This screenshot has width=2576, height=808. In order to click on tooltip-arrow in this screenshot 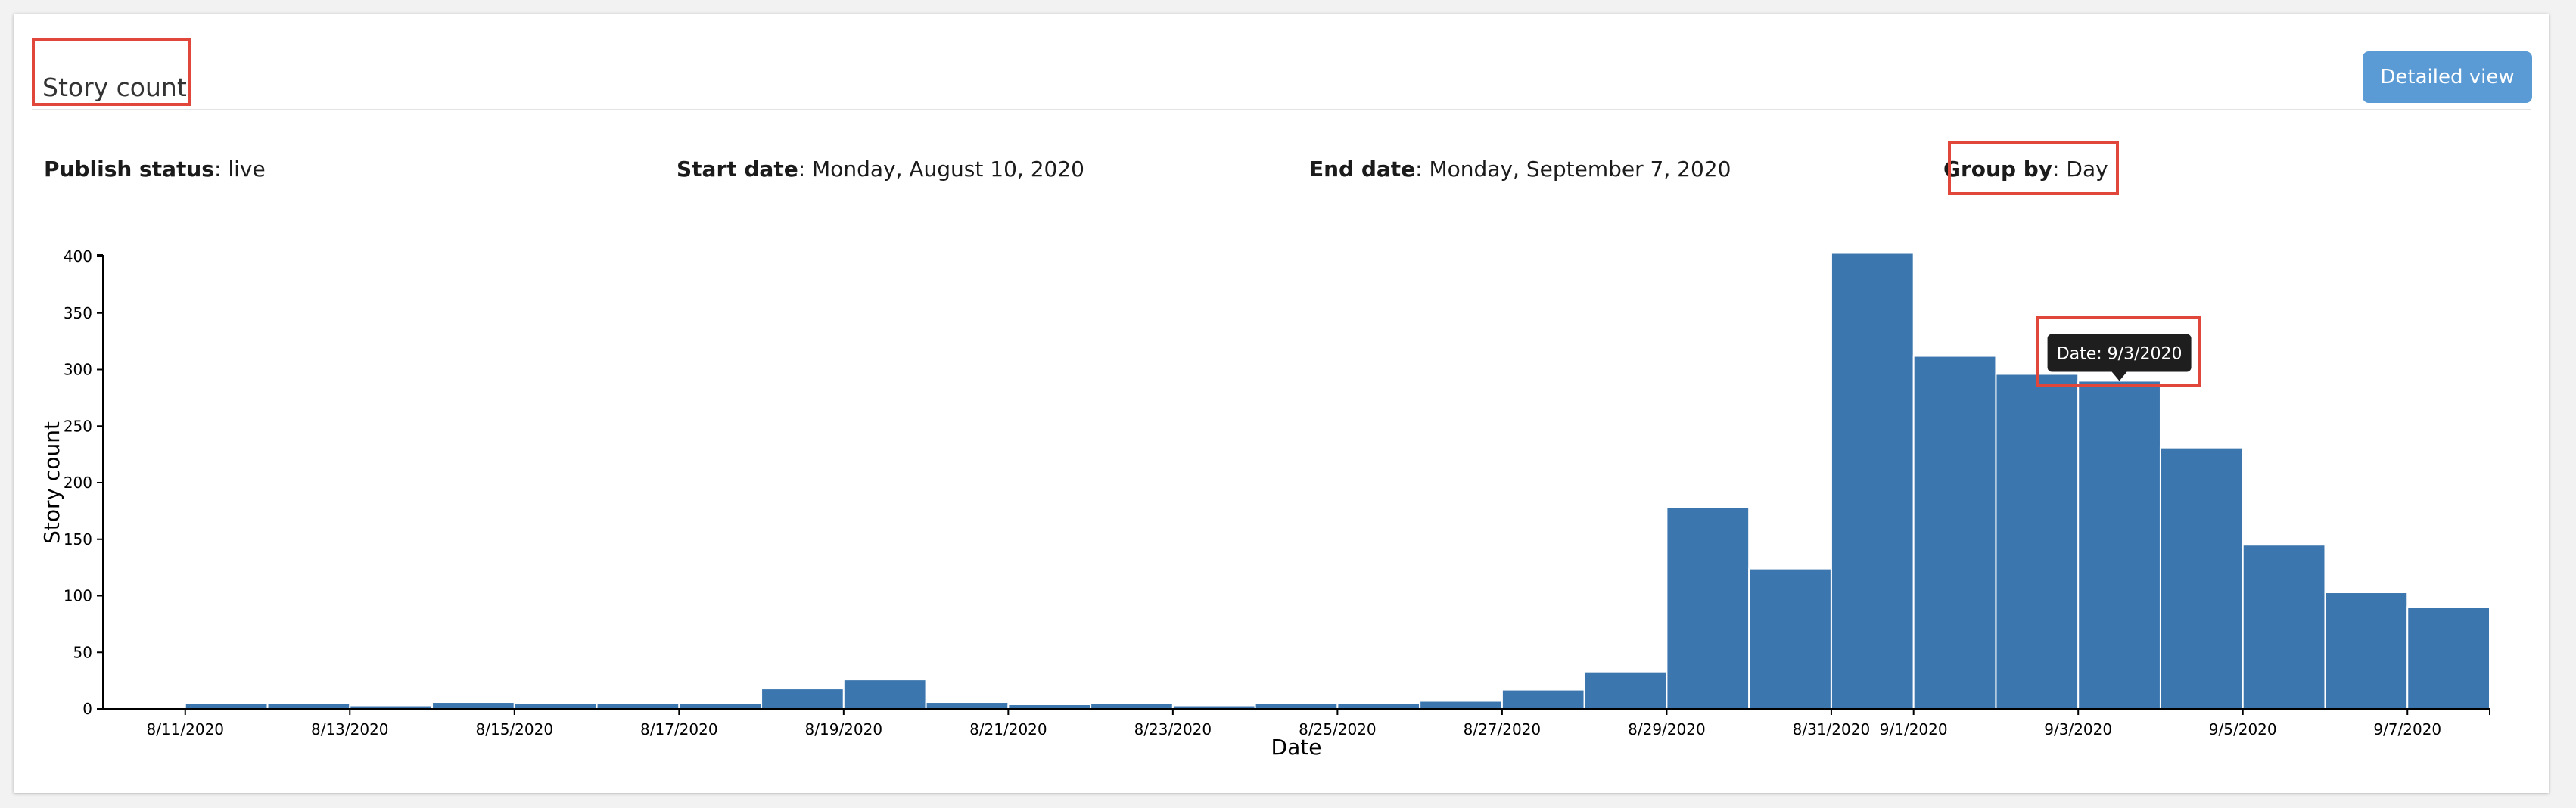, I will do `click(2119, 376)`.